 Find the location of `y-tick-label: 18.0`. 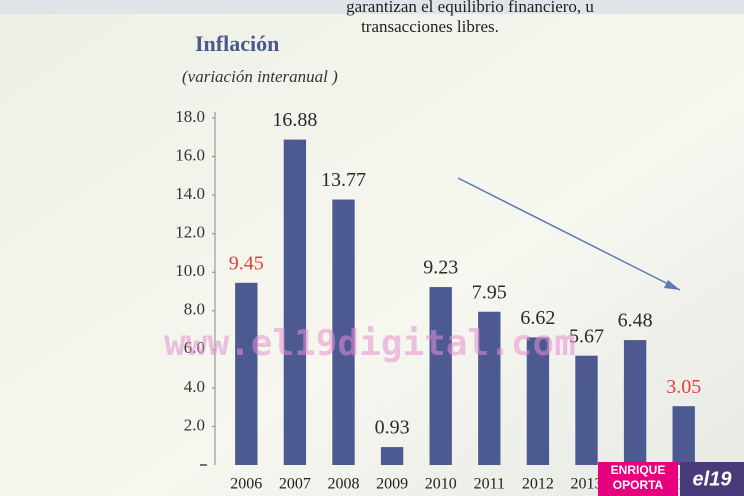

y-tick-label: 18.0 is located at coordinates (190, 116).